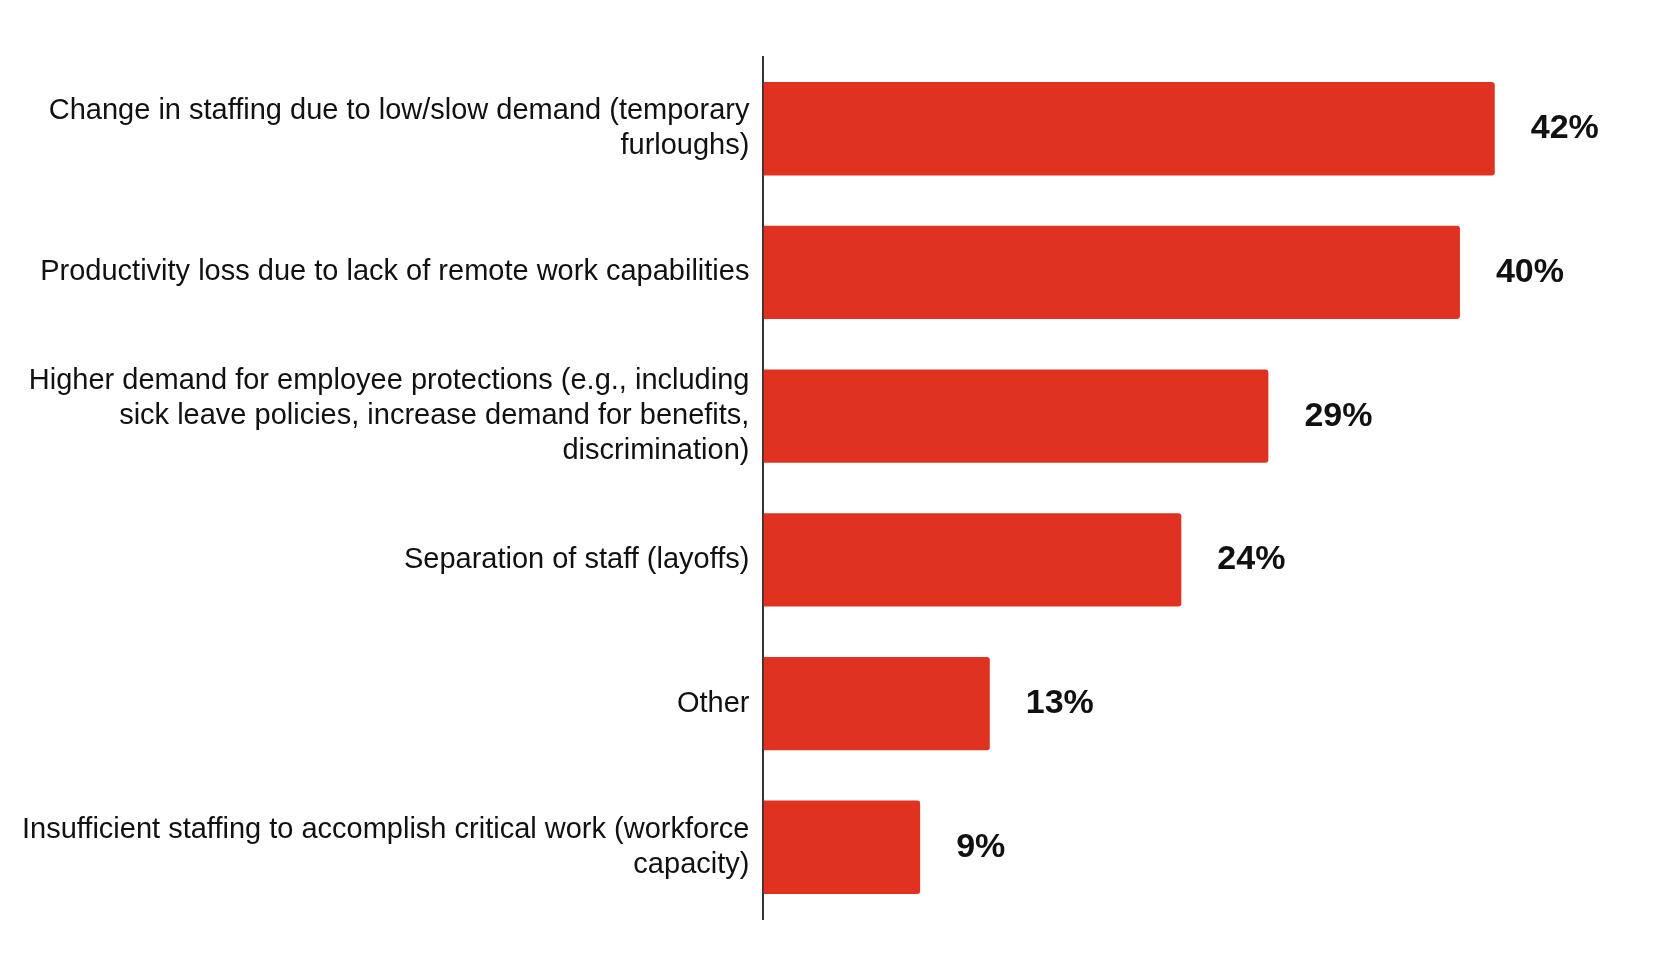 The height and width of the screenshot is (977, 1665). Describe the element at coordinates (399, 127) in the screenshot. I see `y-tick-label: Change in staffing due to low/slow demand (temporary furloughs)` at that location.